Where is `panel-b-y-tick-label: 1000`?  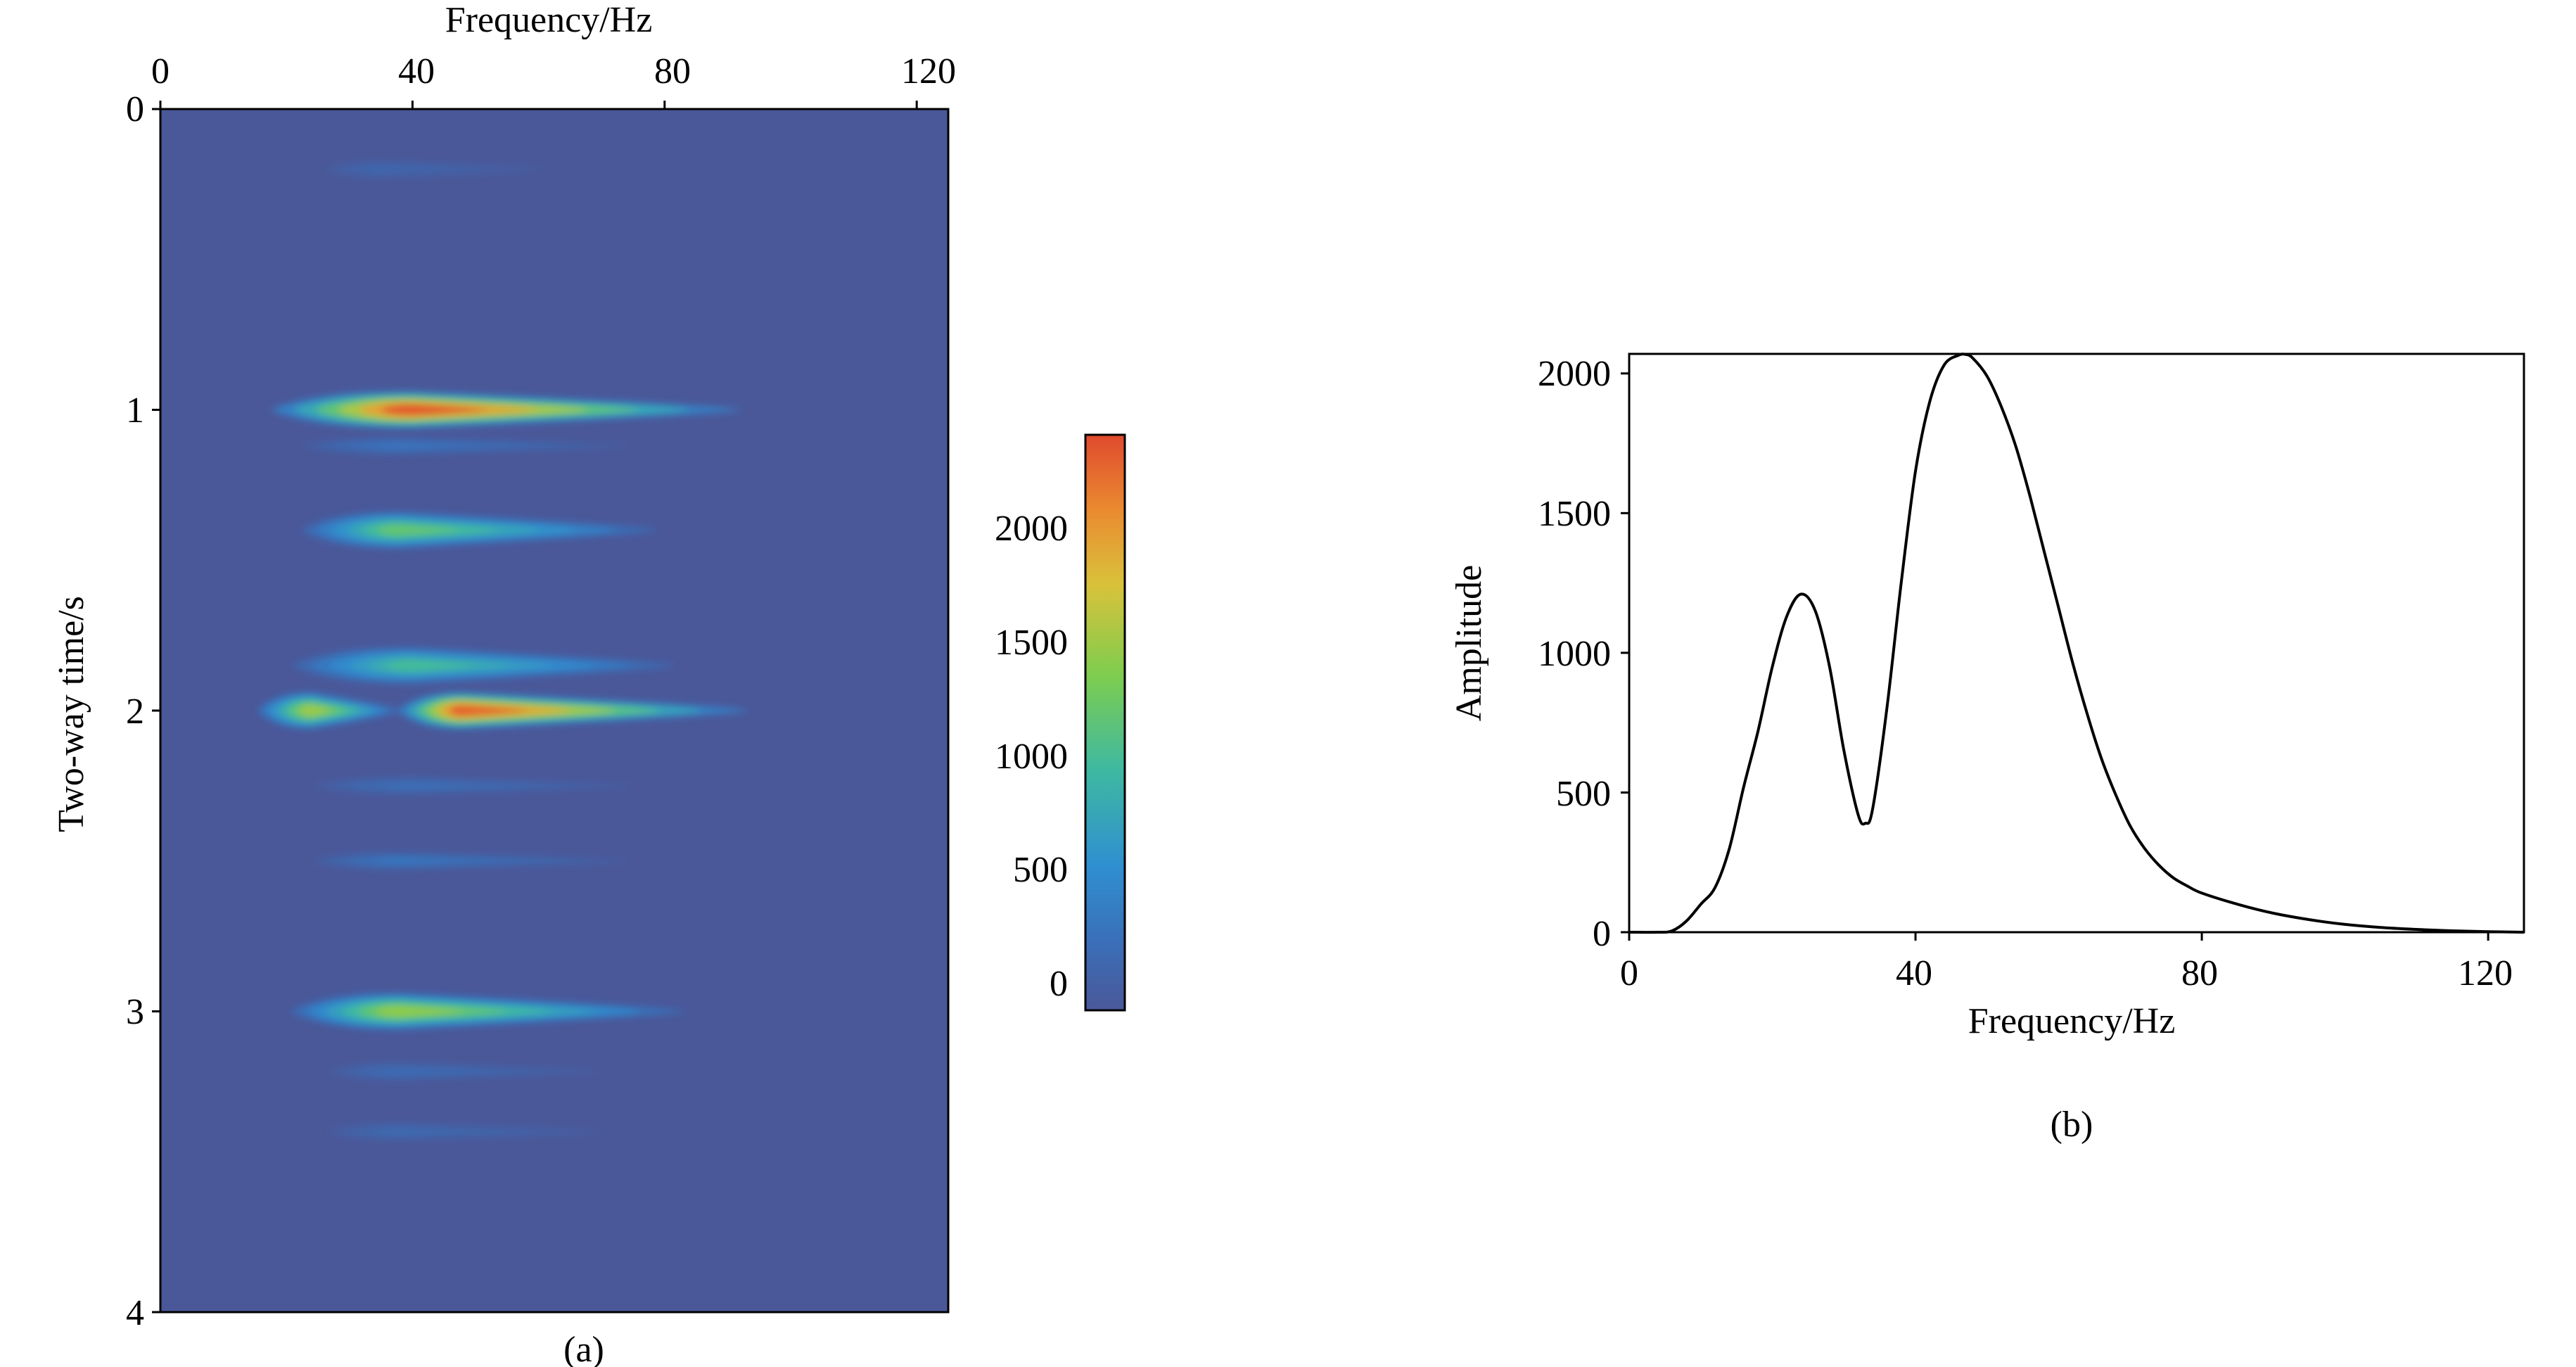 panel-b-y-tick-label: 1000 is located at coordinates (1574, 654).